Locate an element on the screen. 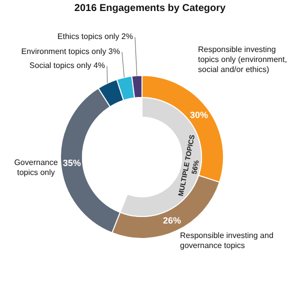 This screenshot has height=300, width=300. slice-label: Environment topics only 3% is located at coordinates (70, 51).